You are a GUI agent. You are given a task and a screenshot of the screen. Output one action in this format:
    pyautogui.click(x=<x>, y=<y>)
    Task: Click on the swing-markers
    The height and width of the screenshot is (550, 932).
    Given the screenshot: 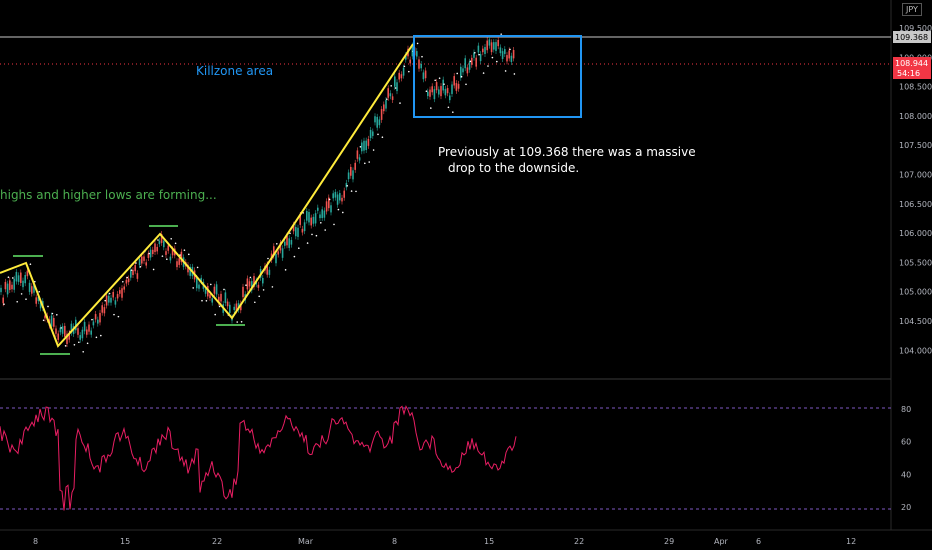 What is the action you would take?
    pyautogui.click(x=129, y=290)
    